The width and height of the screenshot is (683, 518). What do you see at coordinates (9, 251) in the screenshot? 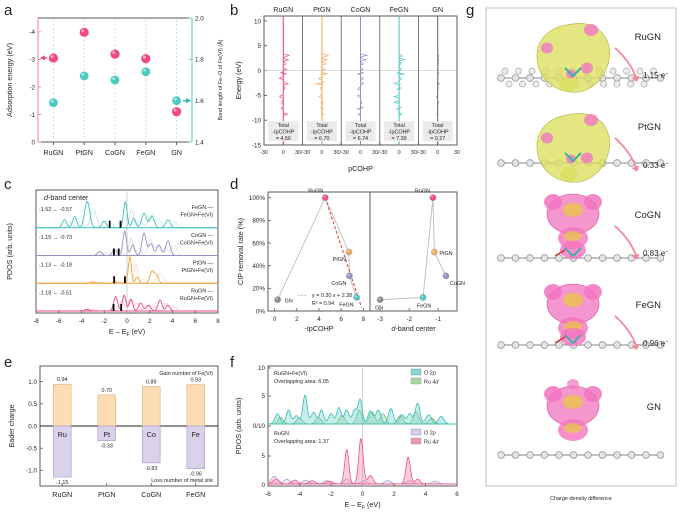
I see `svg-text: PDOS (arb. units)` at bounding box center [9, 251].